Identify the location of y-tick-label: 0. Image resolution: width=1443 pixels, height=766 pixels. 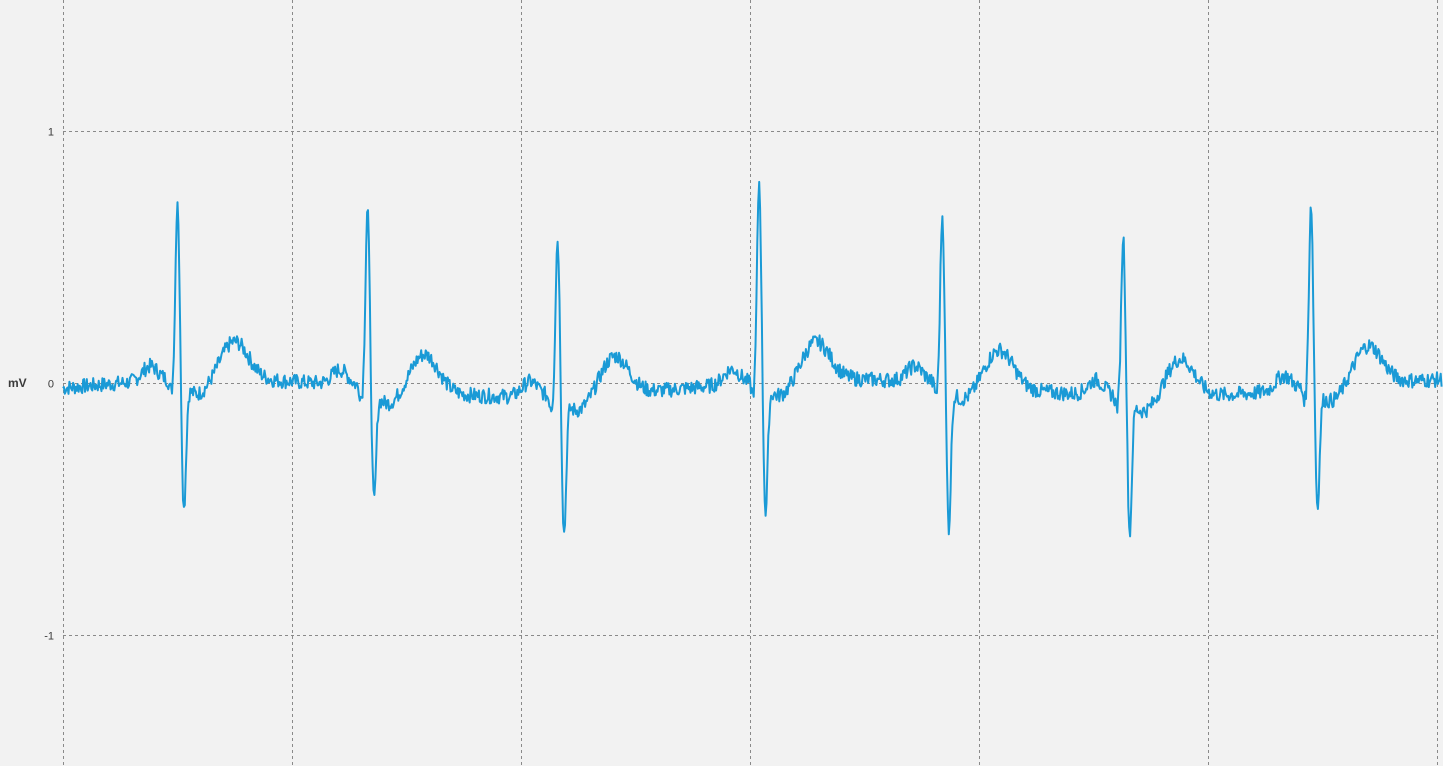
(51, 385).